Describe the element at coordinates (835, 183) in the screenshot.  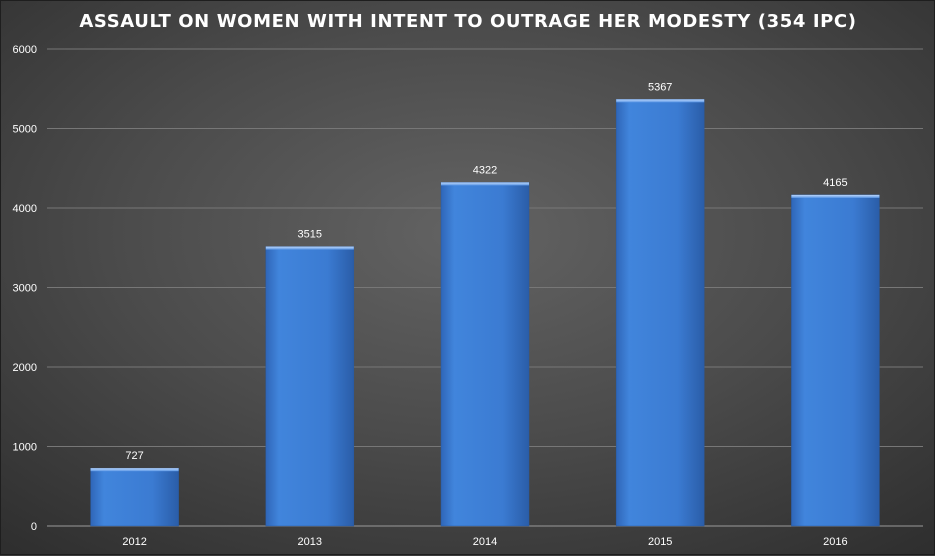
I see `data-label: 4165` at that location.